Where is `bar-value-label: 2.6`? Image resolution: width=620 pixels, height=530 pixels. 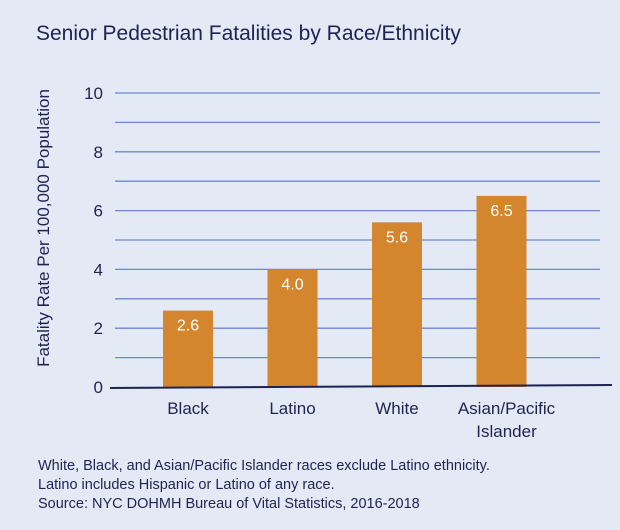 bar-value-label: 2.6 is located at coordinates (188, 326).